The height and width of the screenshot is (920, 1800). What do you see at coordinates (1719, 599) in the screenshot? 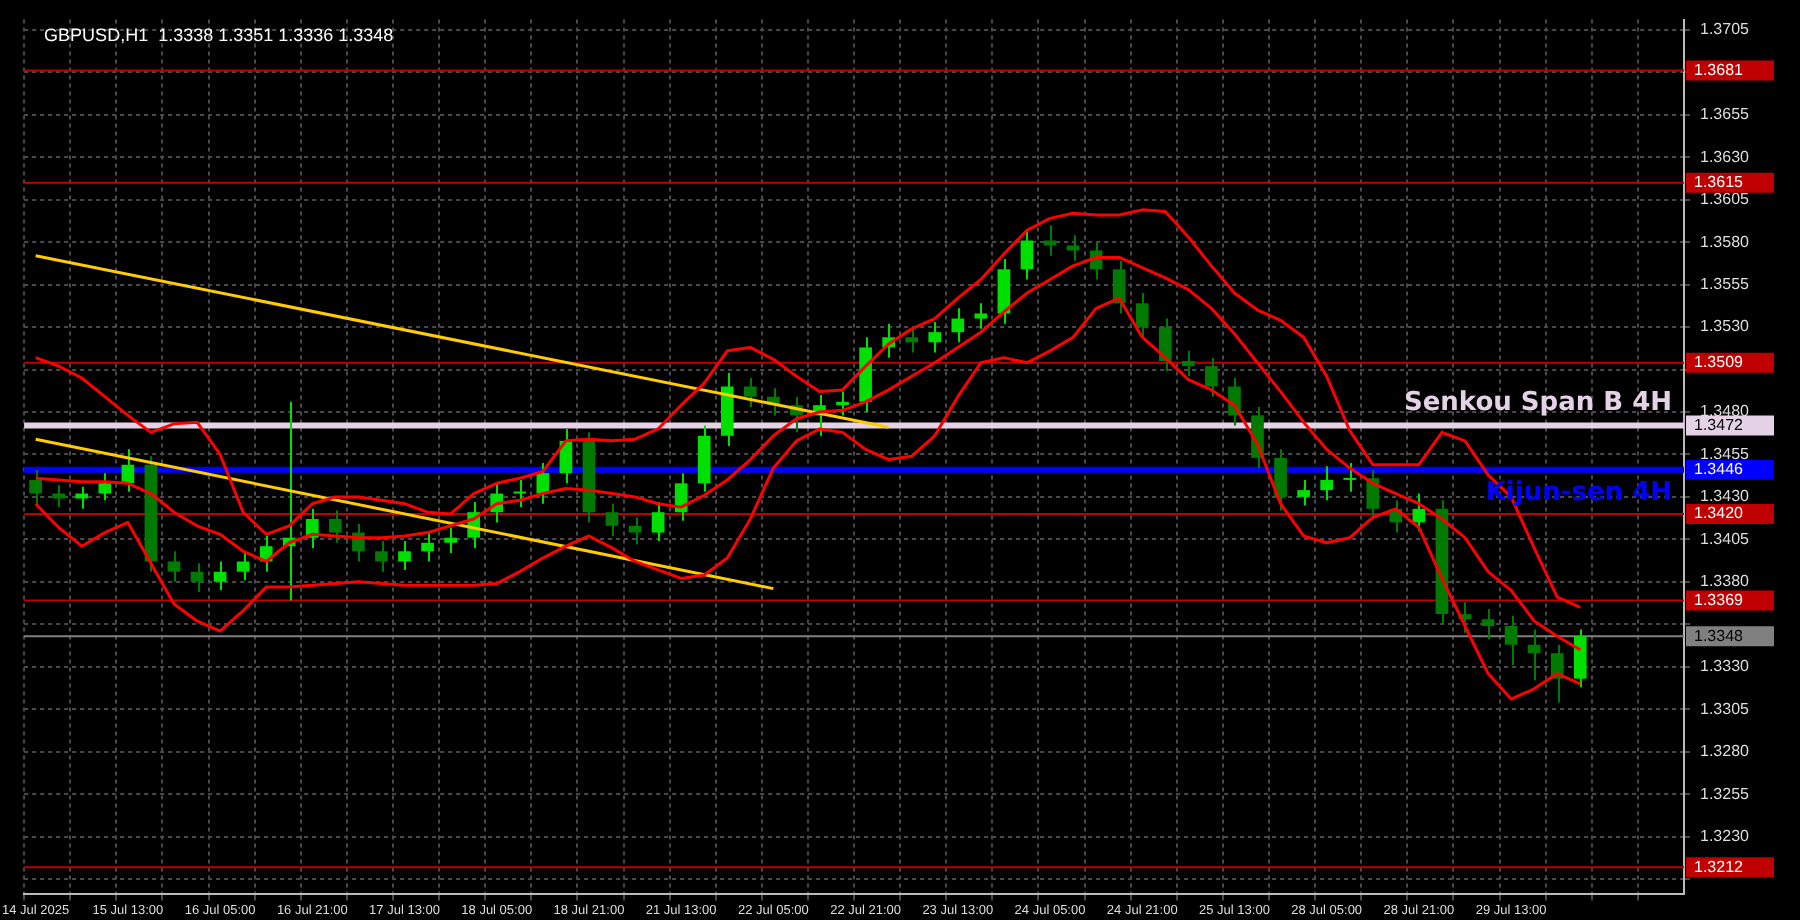
I see `ref-line-label: 1.3369` at bounding box center [1719, 599].